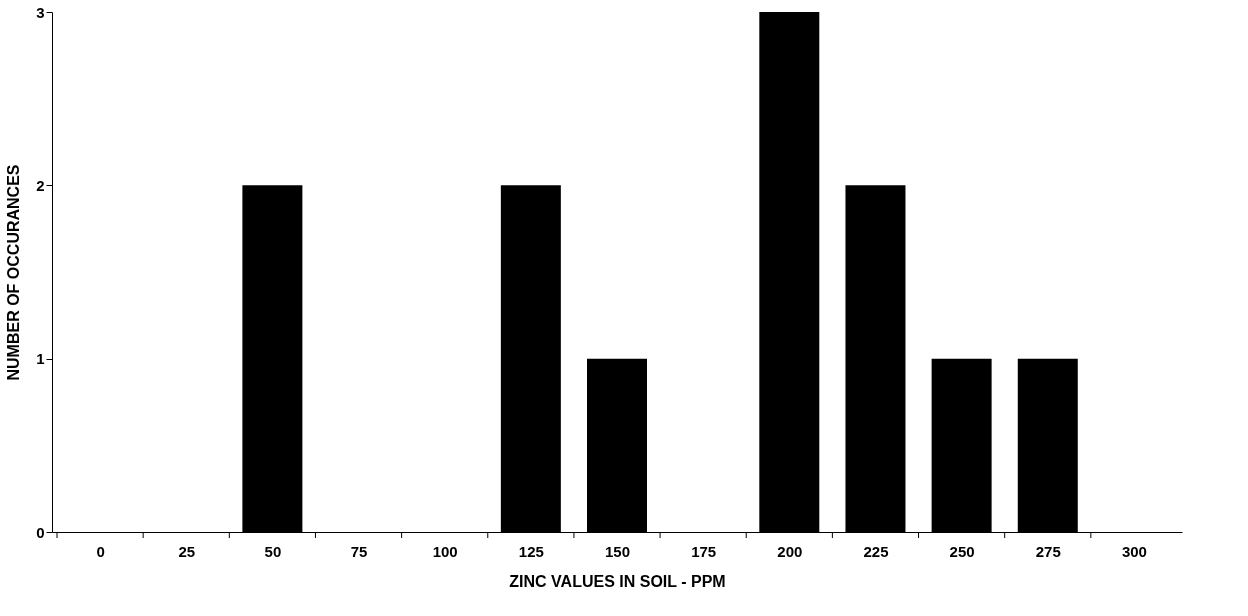 Image resolution: width=1248 pixels, height=616 pixels. What do you see at coordinates (1134, 551) in the screenshot?
I see `x-tick-label: 300` at bounding box center [1134, 551].